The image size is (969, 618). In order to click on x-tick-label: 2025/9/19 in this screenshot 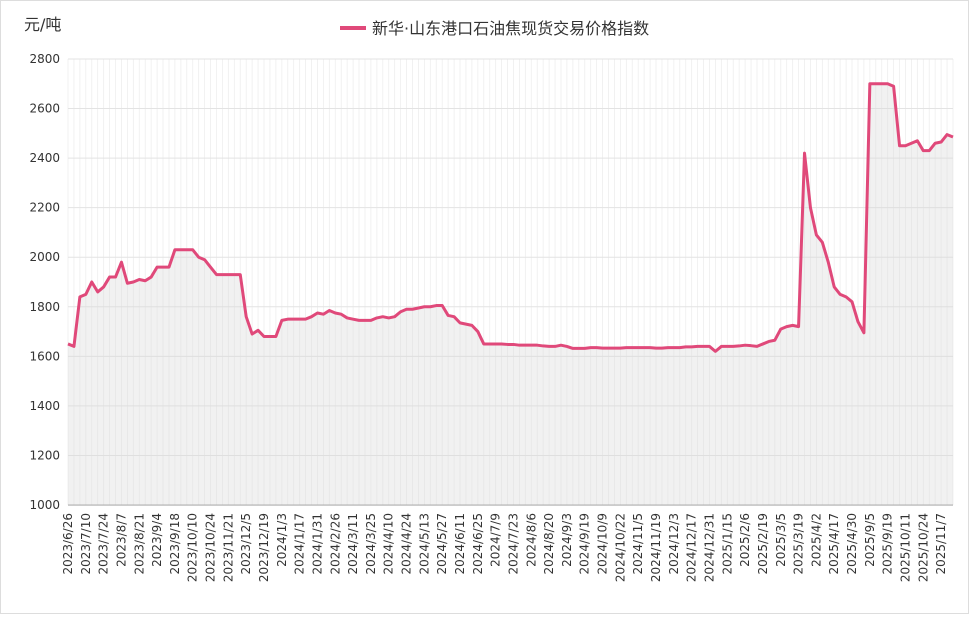, I will do `click(888, 544)`.